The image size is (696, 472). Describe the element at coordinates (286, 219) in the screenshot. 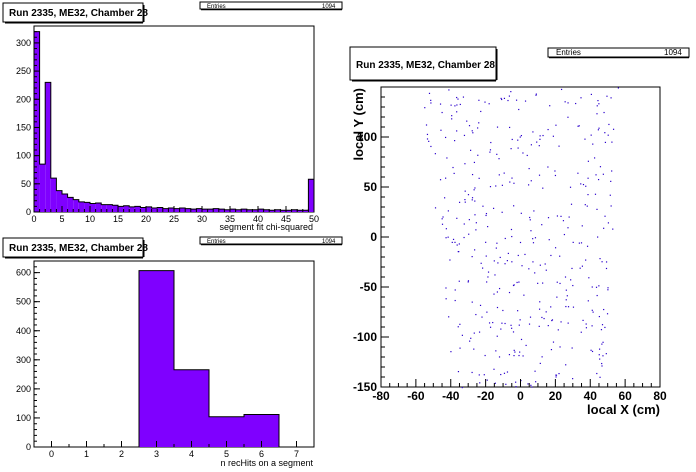

I see `x-tick-label: 45` at that location.